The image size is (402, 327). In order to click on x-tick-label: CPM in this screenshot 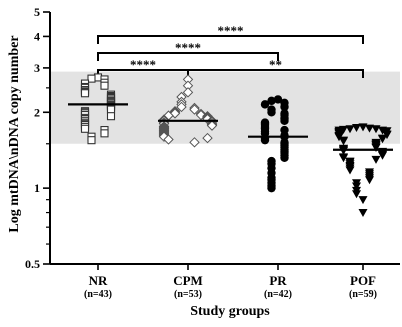, I will do `click(188, 280)`.